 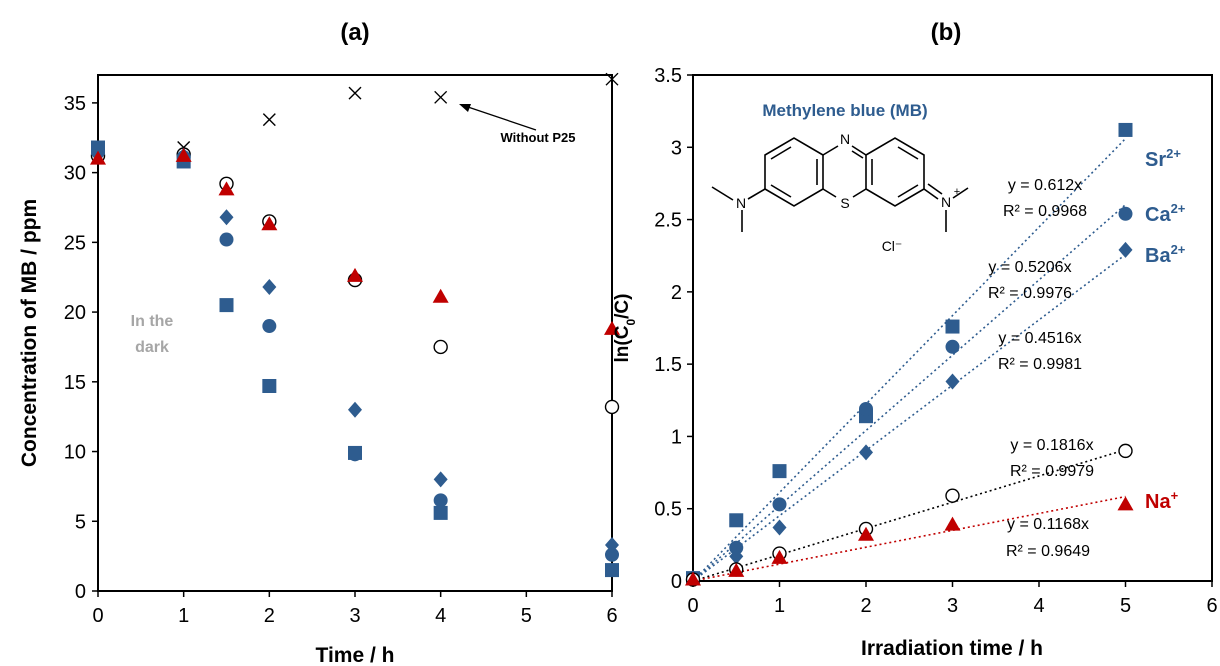 What do you see at coordinates (29, 333) in the screenshot?
I see `panel-a-y-axis-label: Concentration of MB / ppm` at bounding box center [29, 333].